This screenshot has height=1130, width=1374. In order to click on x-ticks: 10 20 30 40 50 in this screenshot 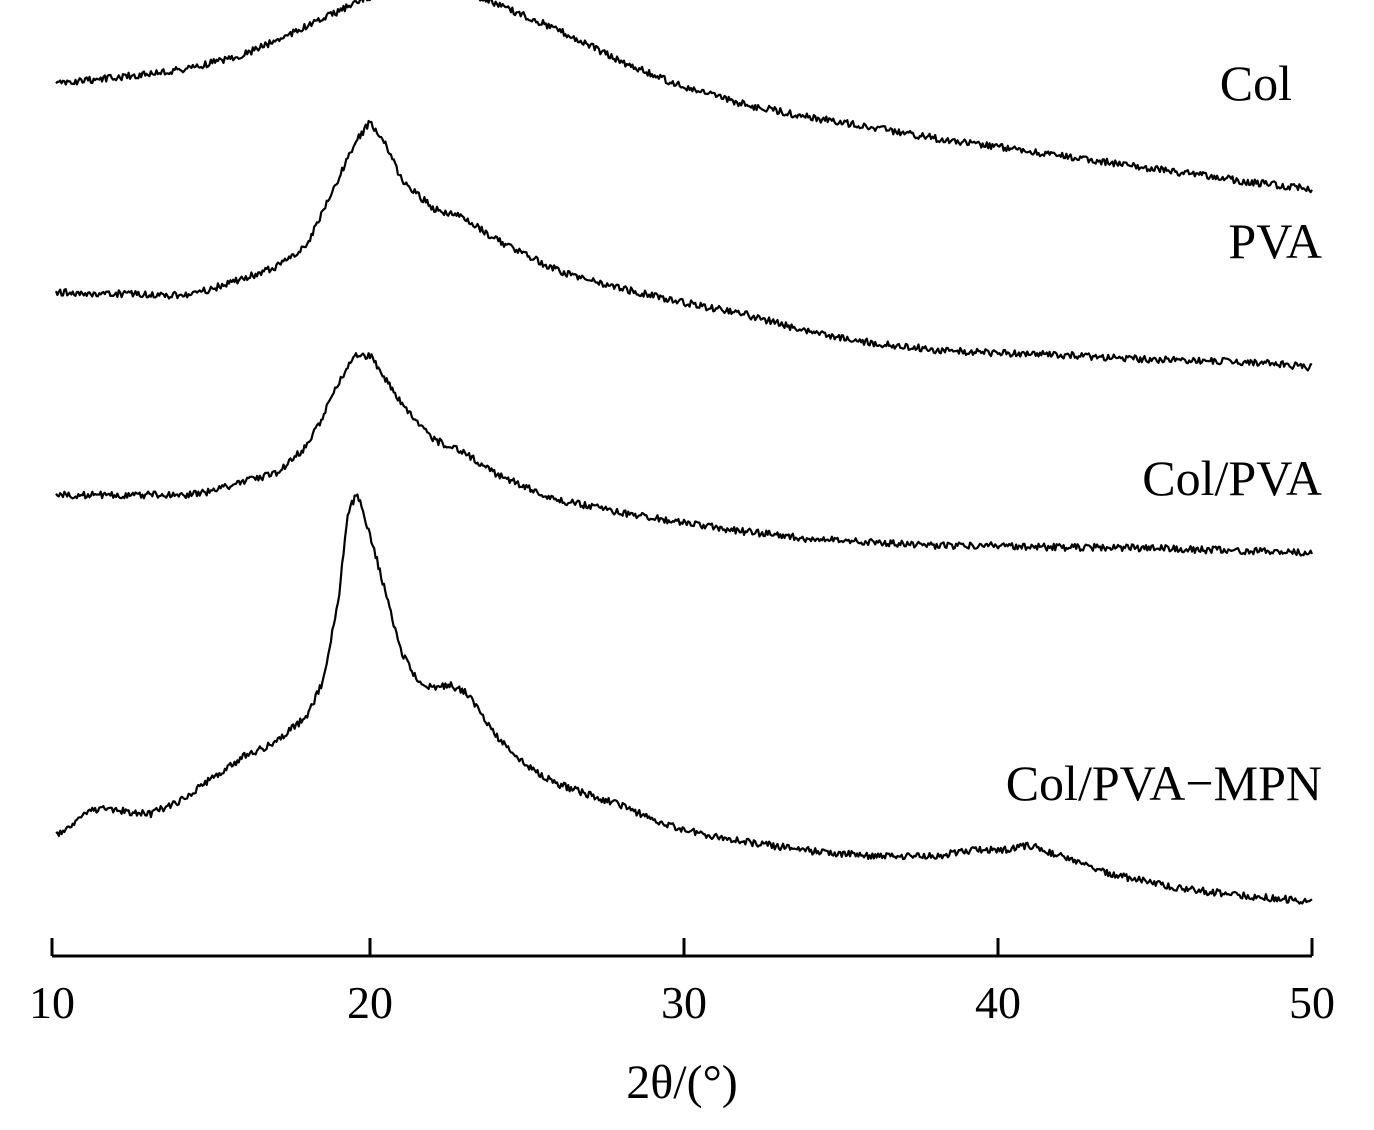, I will do `click(682, 983)`.